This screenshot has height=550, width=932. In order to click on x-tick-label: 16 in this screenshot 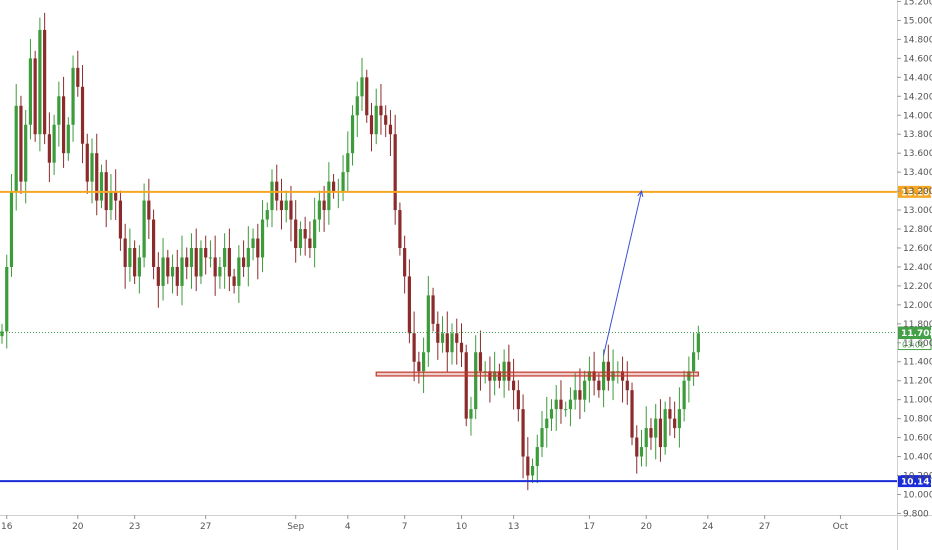, I will do `click(7, 527)`.